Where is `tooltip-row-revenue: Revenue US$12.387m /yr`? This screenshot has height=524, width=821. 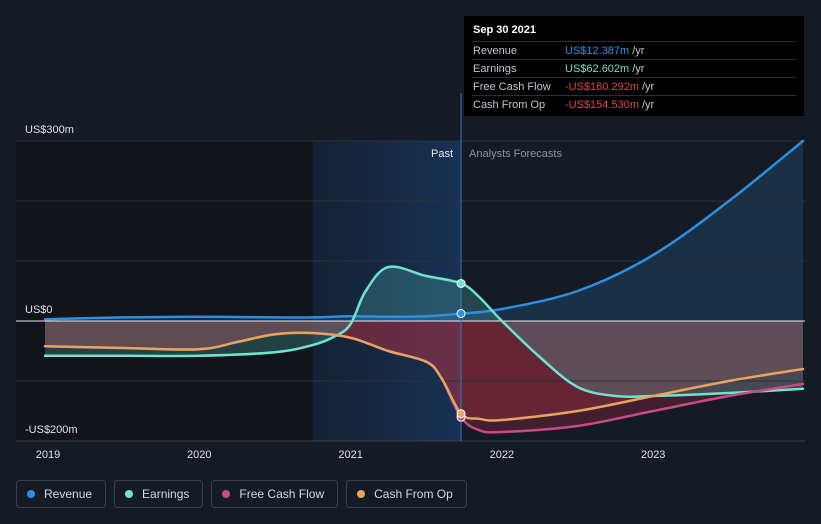
tooltip-row-revenue: Revenue US$12.387m /yr is located at coordinates (634, 50).